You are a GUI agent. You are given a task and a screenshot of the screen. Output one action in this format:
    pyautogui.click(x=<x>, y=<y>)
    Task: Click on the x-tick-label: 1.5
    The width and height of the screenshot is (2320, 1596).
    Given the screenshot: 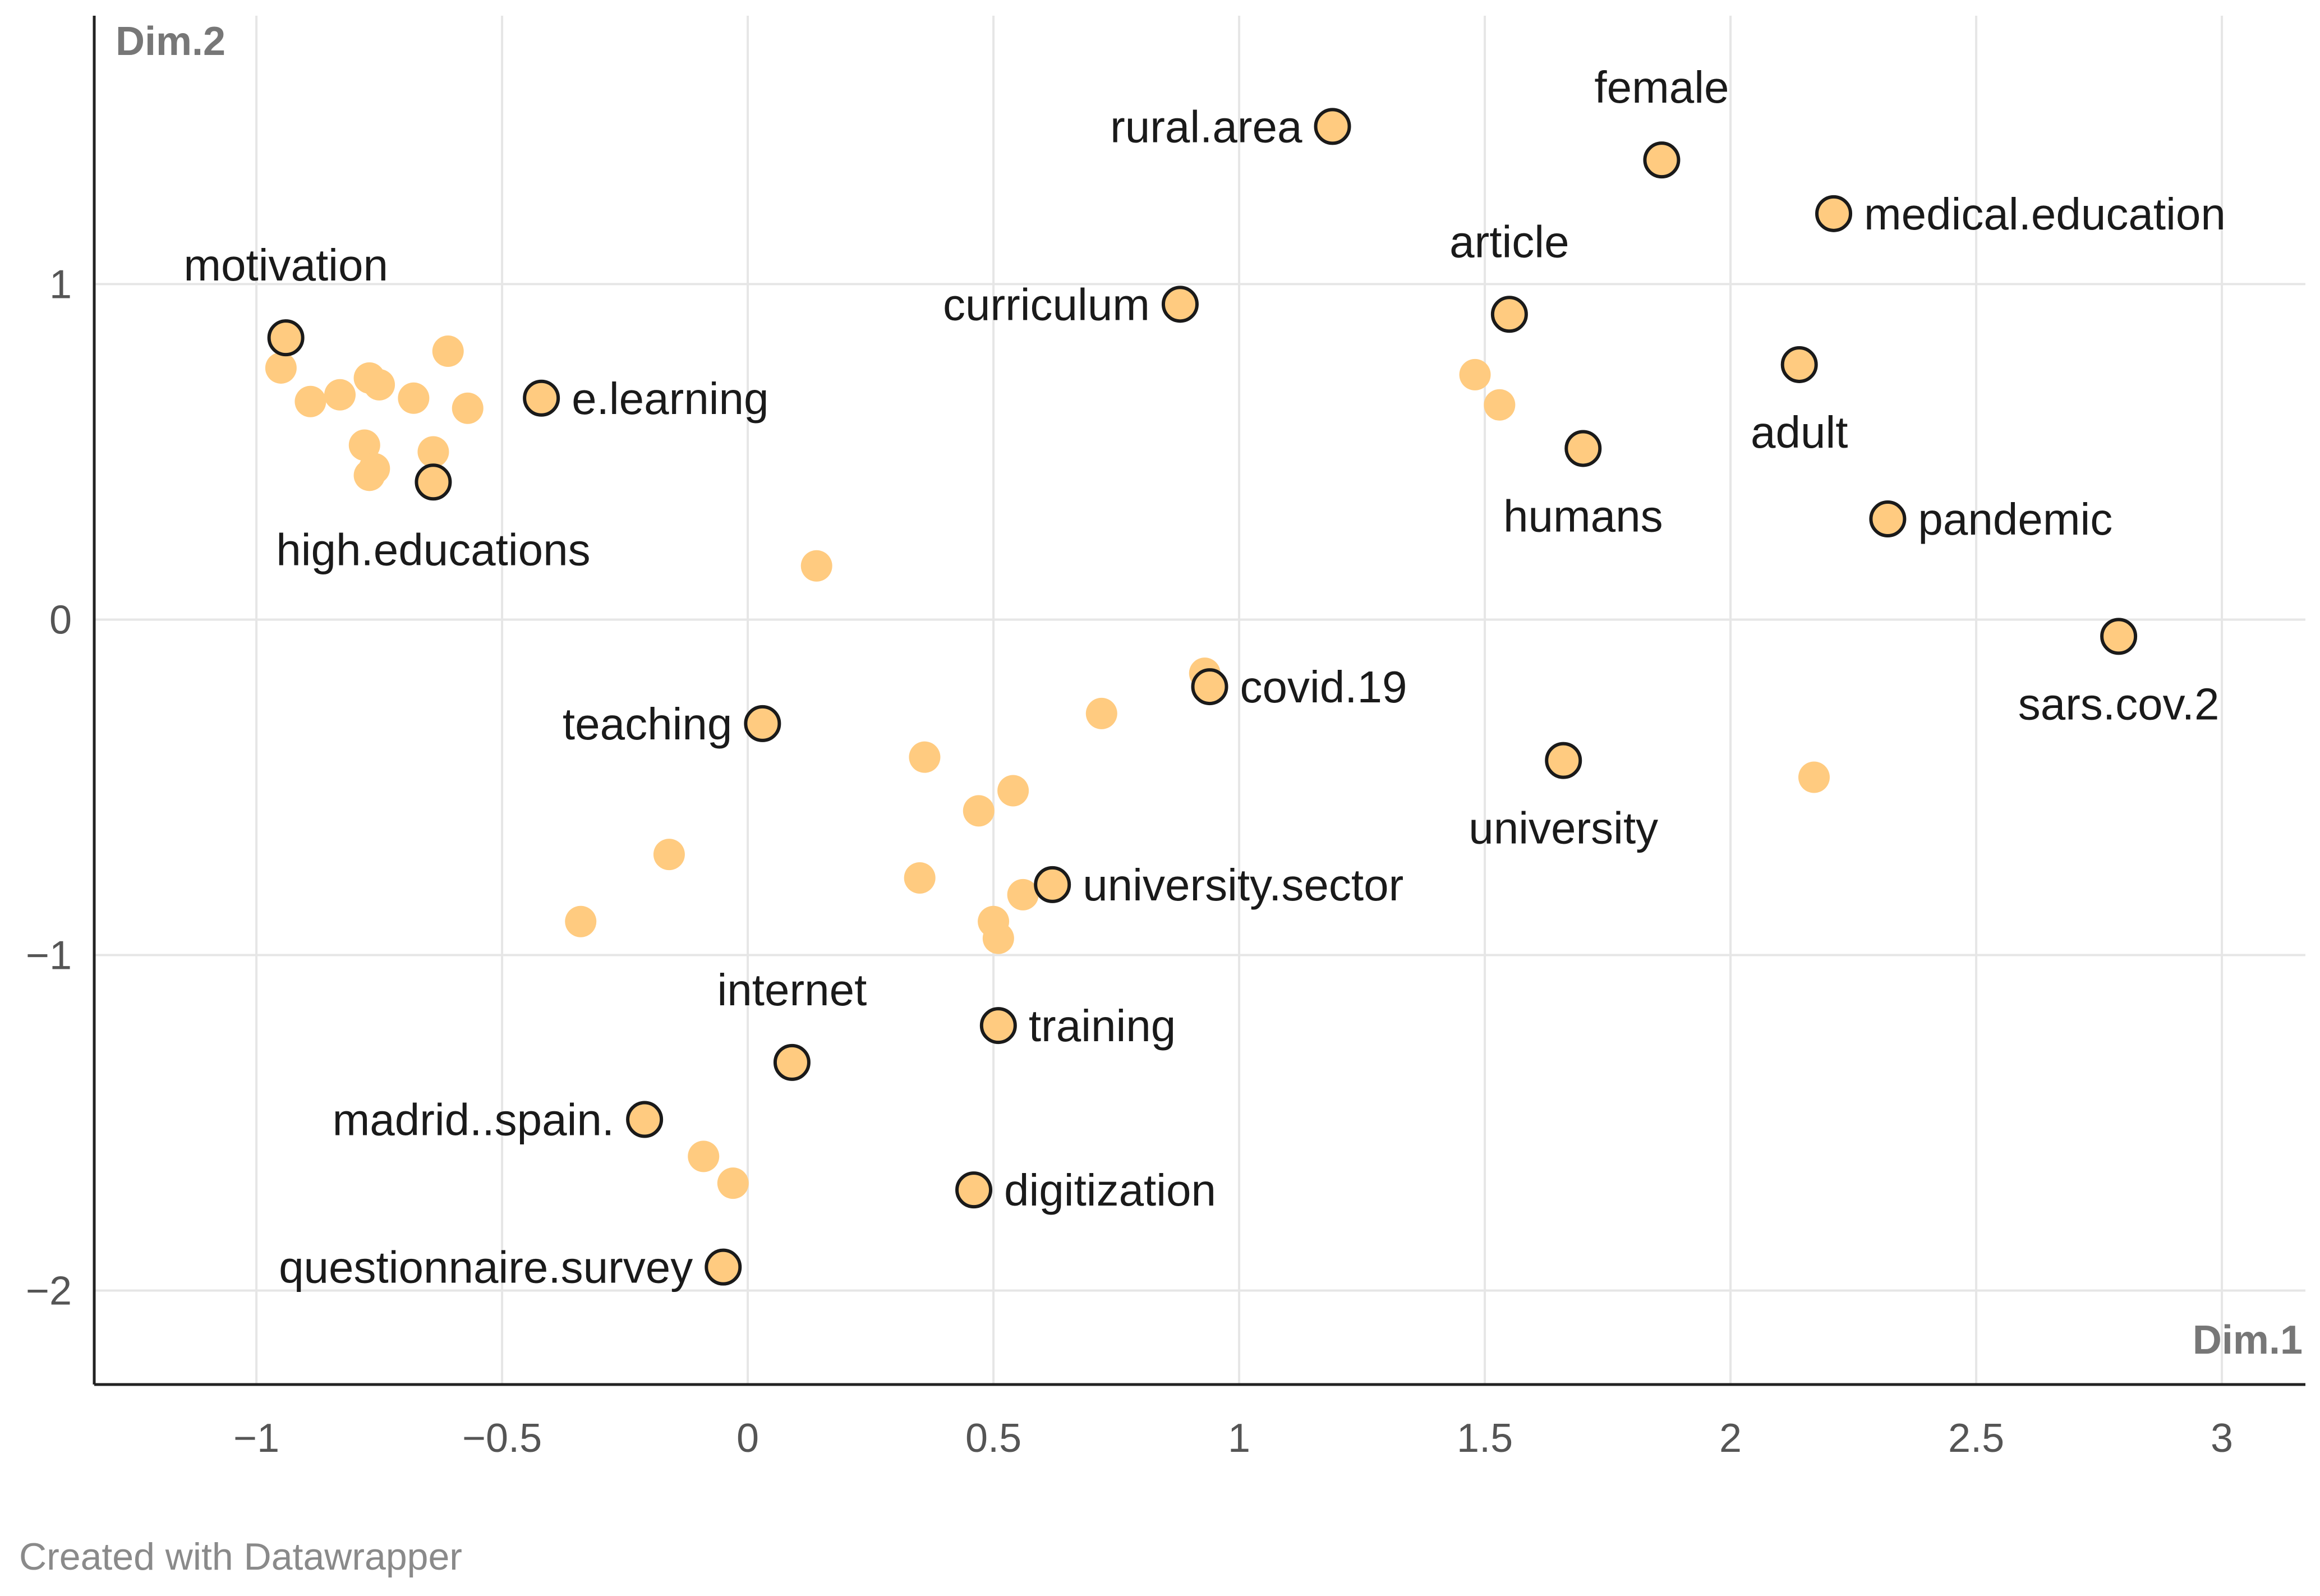 What is the action you would take?
    pyautogui.click(x=1485, y=1438)
    